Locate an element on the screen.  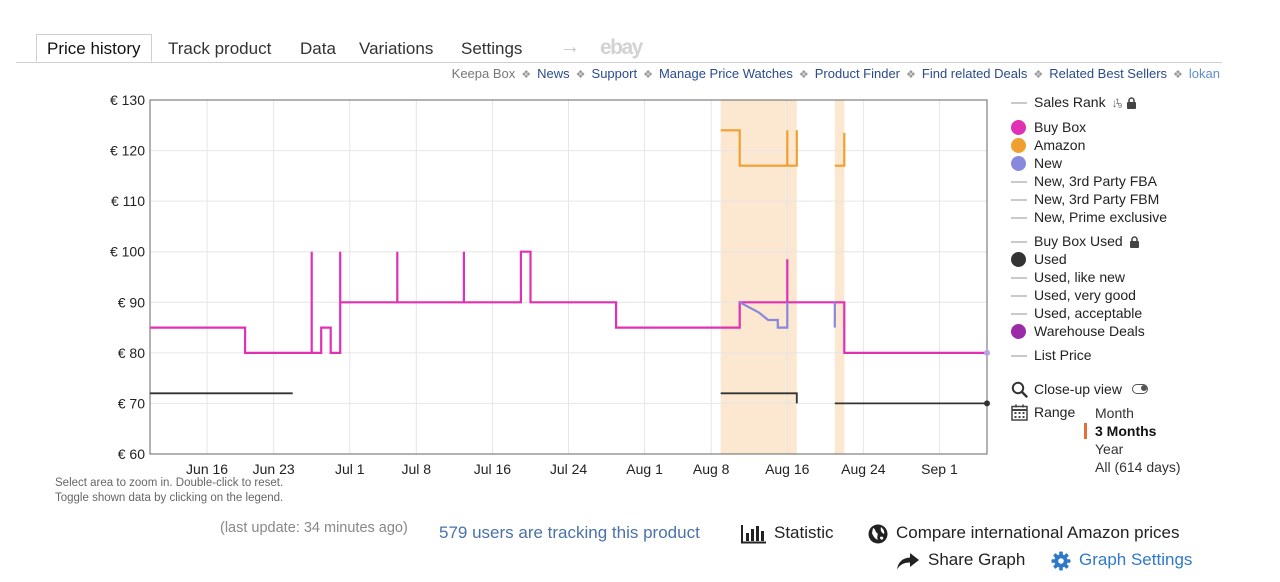
closeup-label: Close-up view is located at coordinates (1078, 389).